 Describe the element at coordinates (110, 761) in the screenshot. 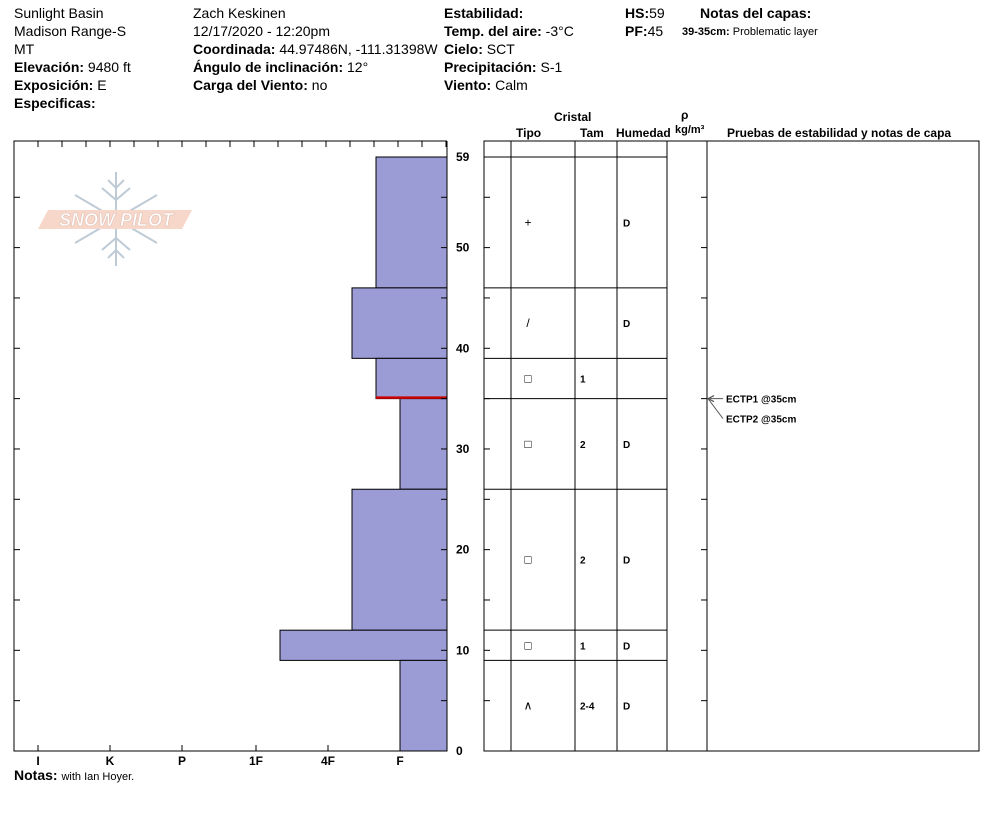

I see `hardness-label: K` at that location.